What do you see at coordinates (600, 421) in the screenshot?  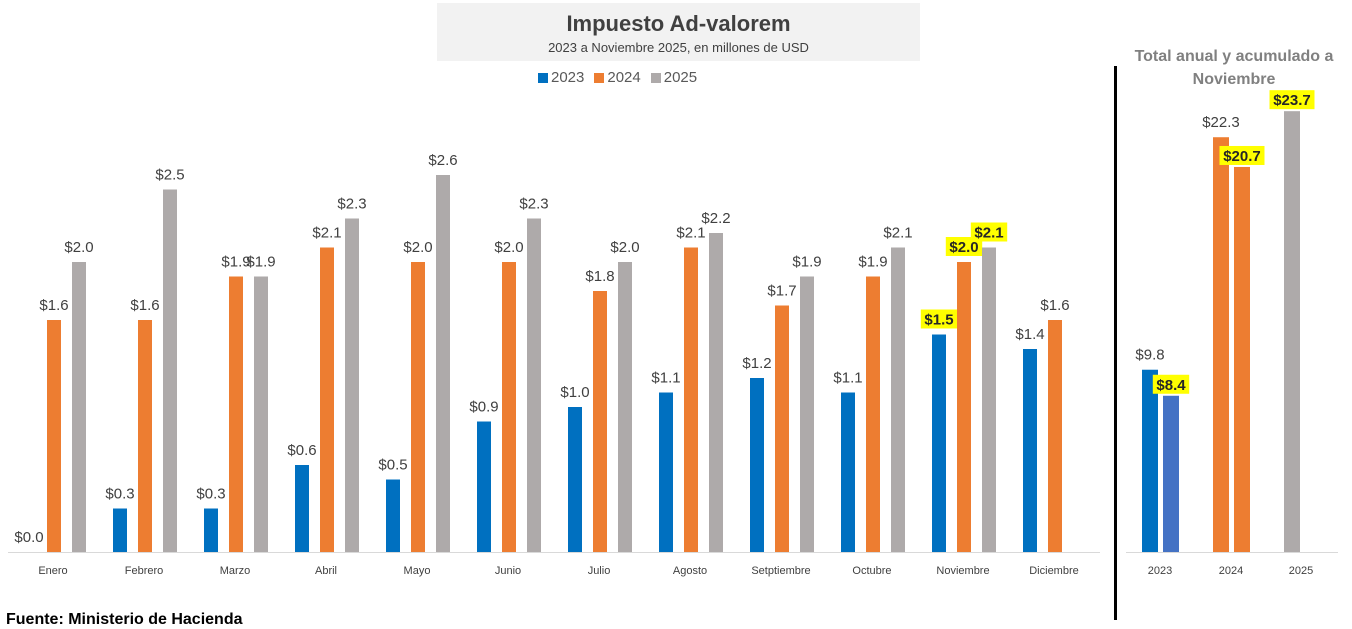 I see `bar-2024-Julio` at bounding box center [600, 421].